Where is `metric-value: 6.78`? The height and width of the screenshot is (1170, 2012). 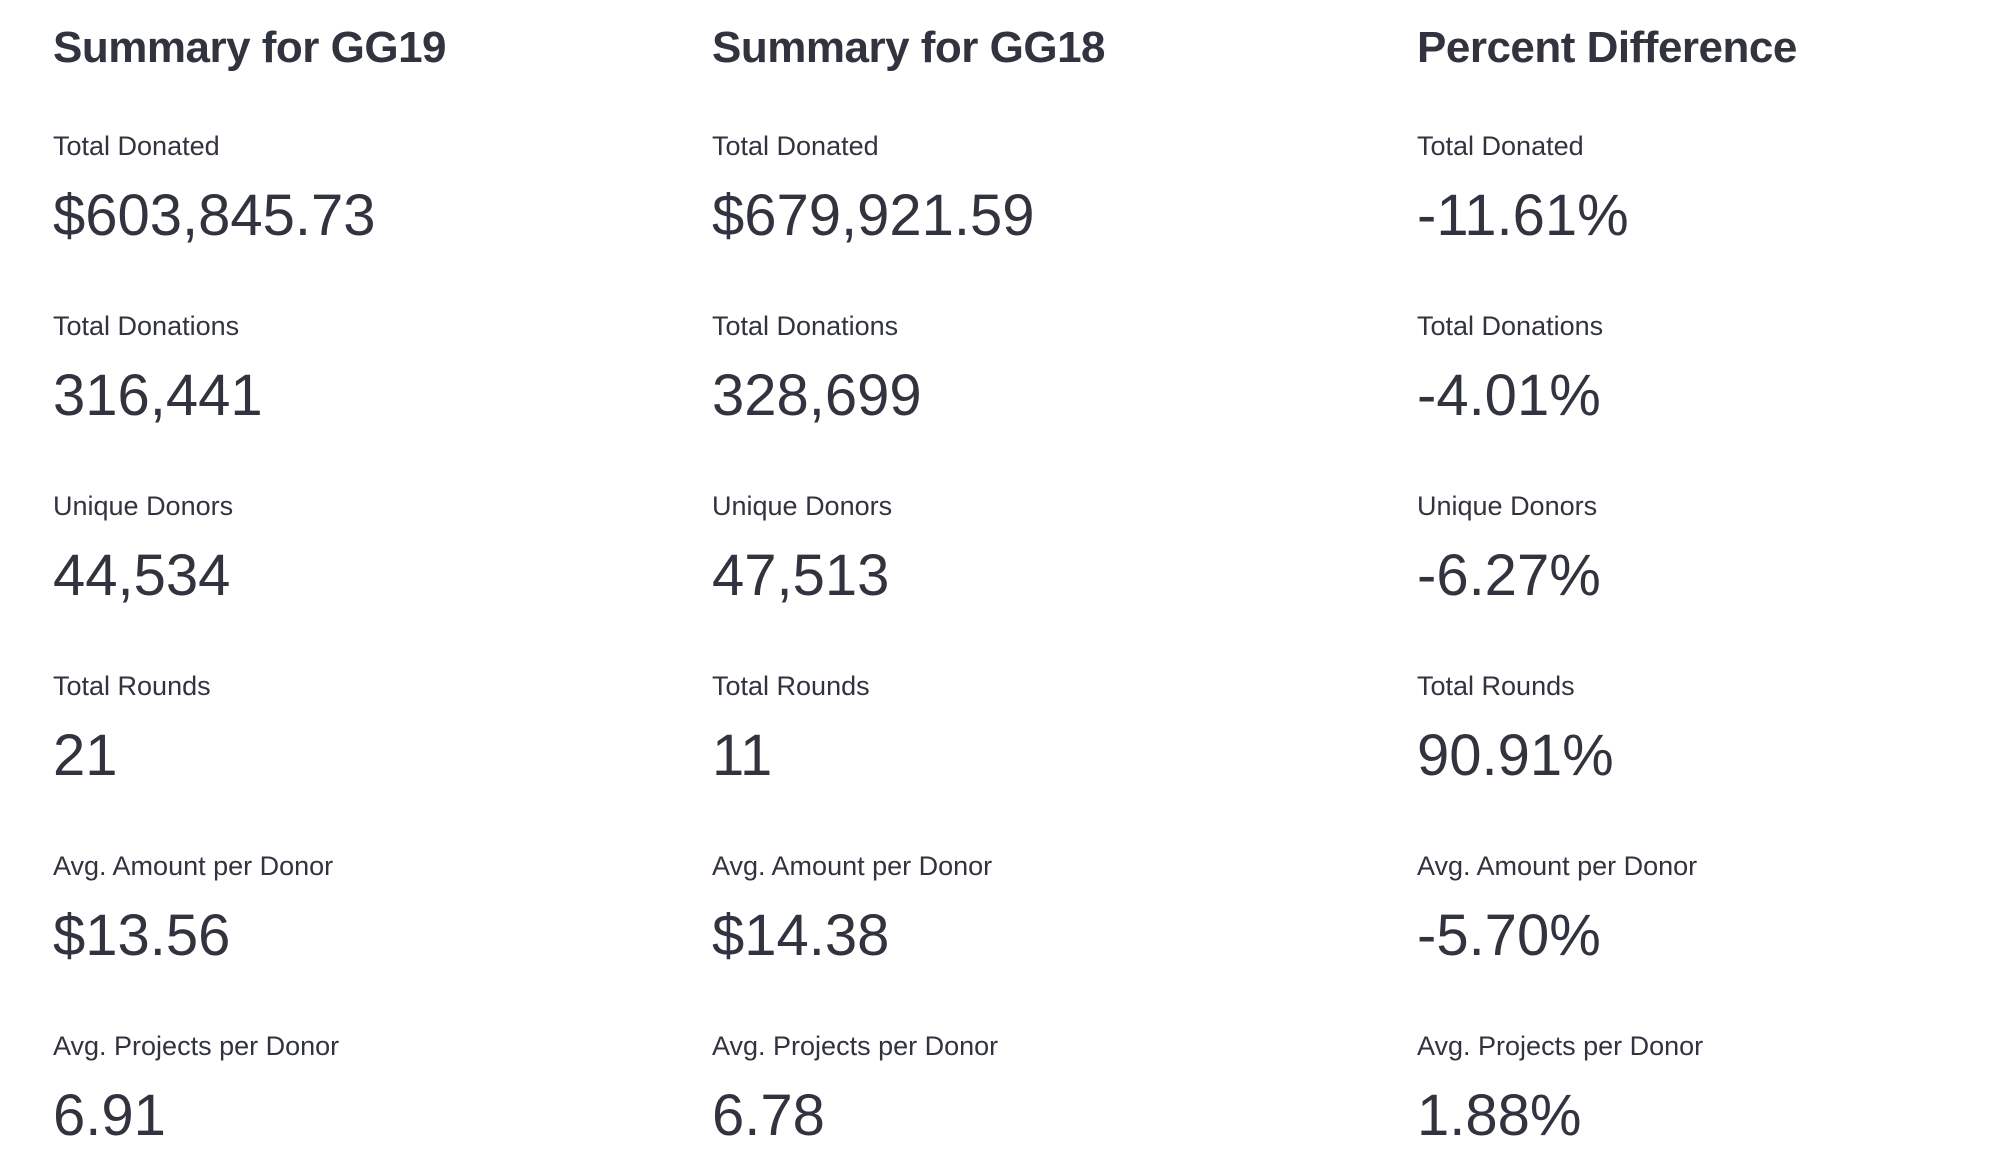 metric-value: 6.78 is located at coordinates (768, 1115).